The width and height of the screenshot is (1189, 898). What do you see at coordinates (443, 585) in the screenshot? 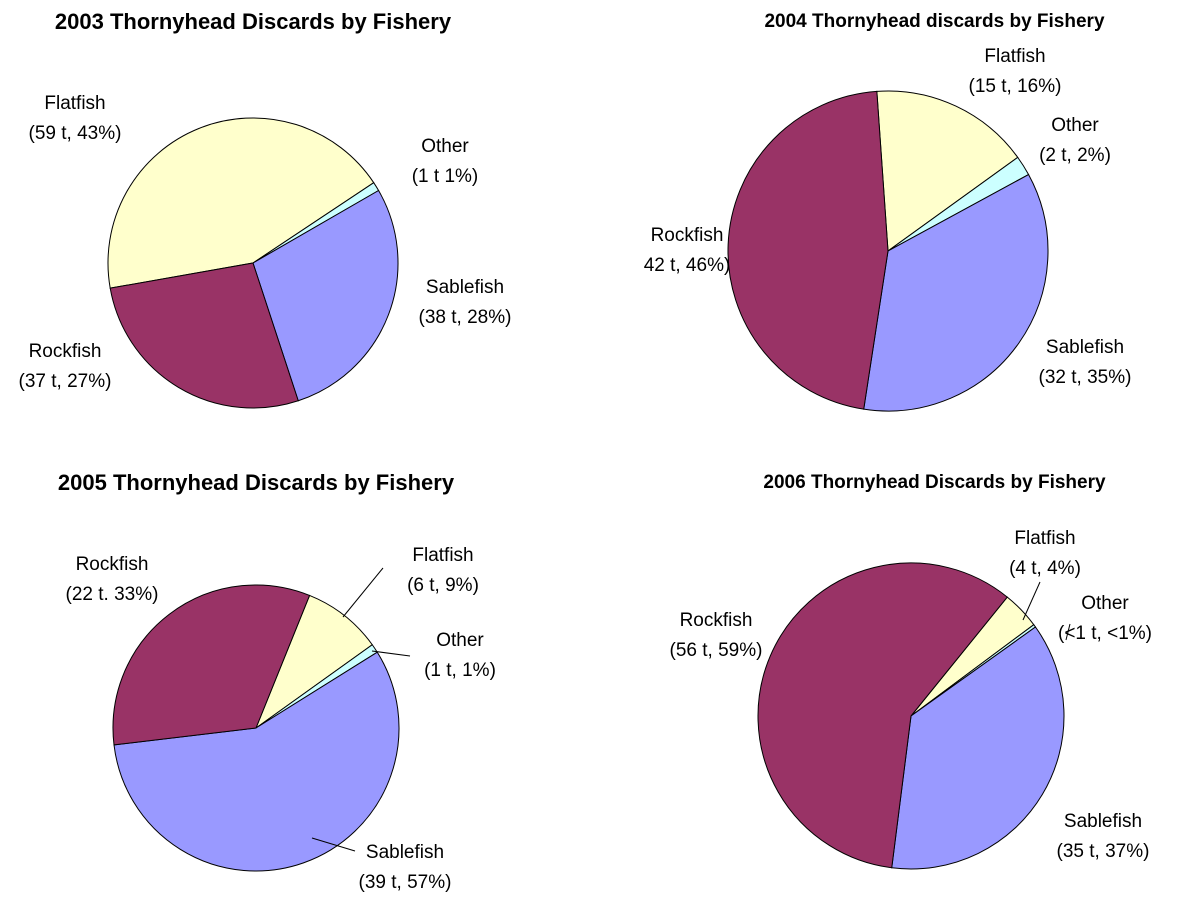
I see `slice-value-label: (6 t, 9%)` at bounding box center [443, 585].